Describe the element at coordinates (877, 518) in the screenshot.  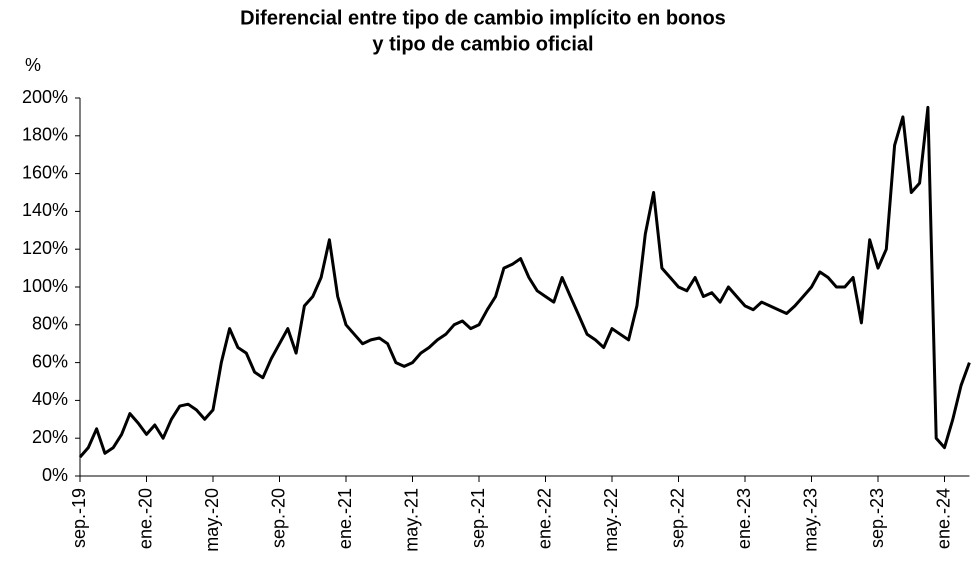
I see `x-tick-label: sep.-23` at that location.